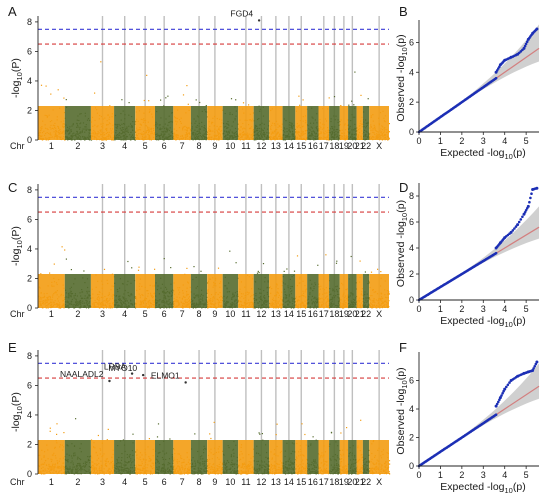  I want to click on x-label-main: -log, so click(496, 153).